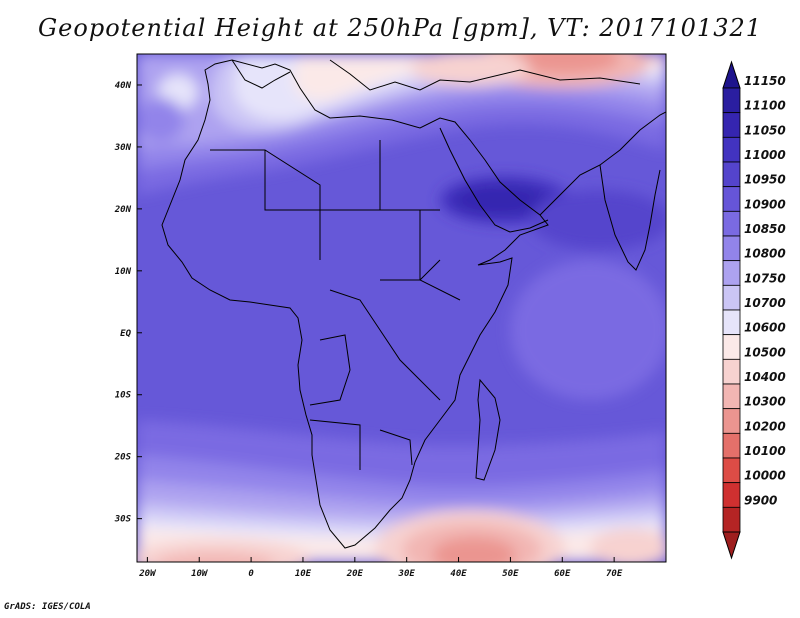 The width and height of the screenshot is (800, 618). What do you see at coordinates (765, 328) in the screenshot?
I see `colorbar-label: 10600` at bounding box center [765, 328].